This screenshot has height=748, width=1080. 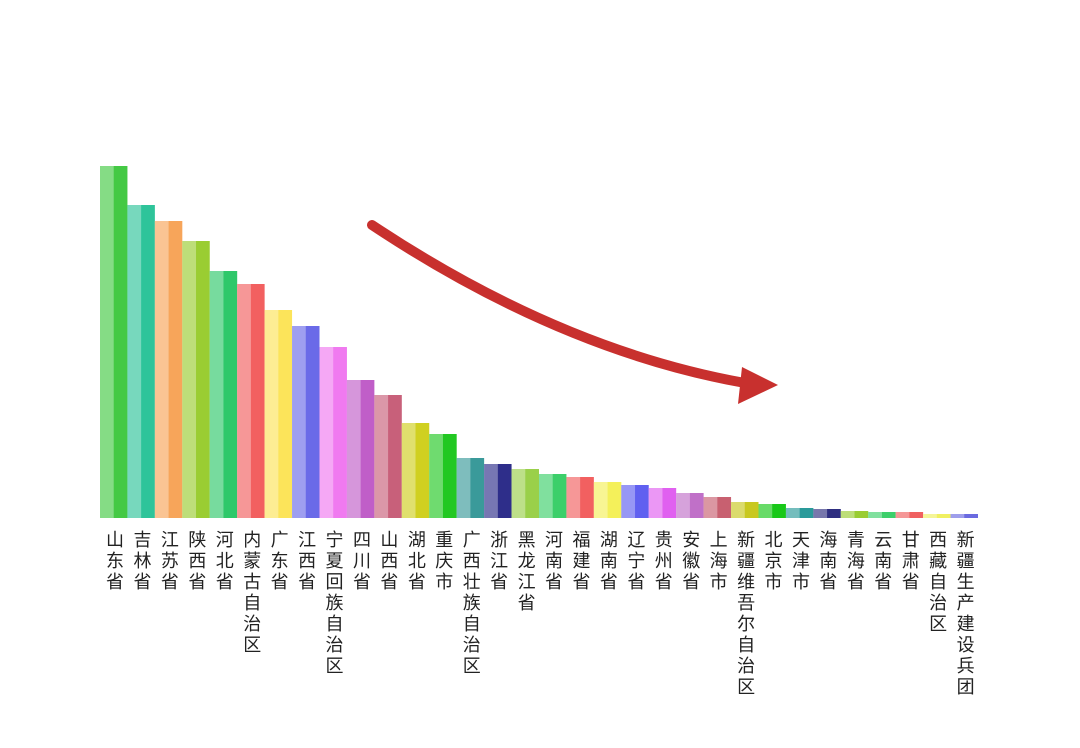 I want to click on x-tick-label: 北京市, so click(x=772, y=561).